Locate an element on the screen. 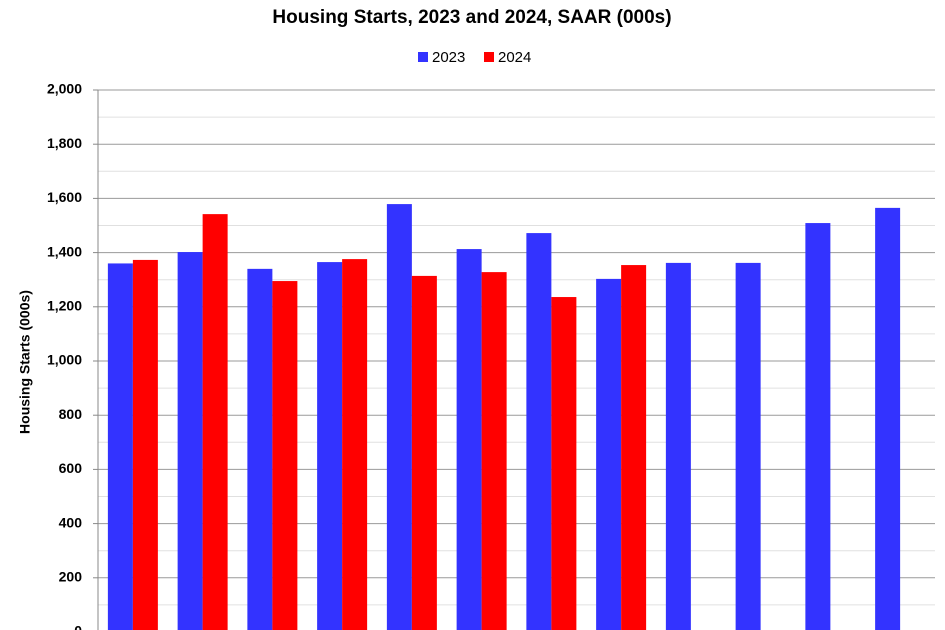 The height and width of the screenshot is (630, 945). y-axis-label: Housing Starts (000s) is located at coordinates (25, 362).